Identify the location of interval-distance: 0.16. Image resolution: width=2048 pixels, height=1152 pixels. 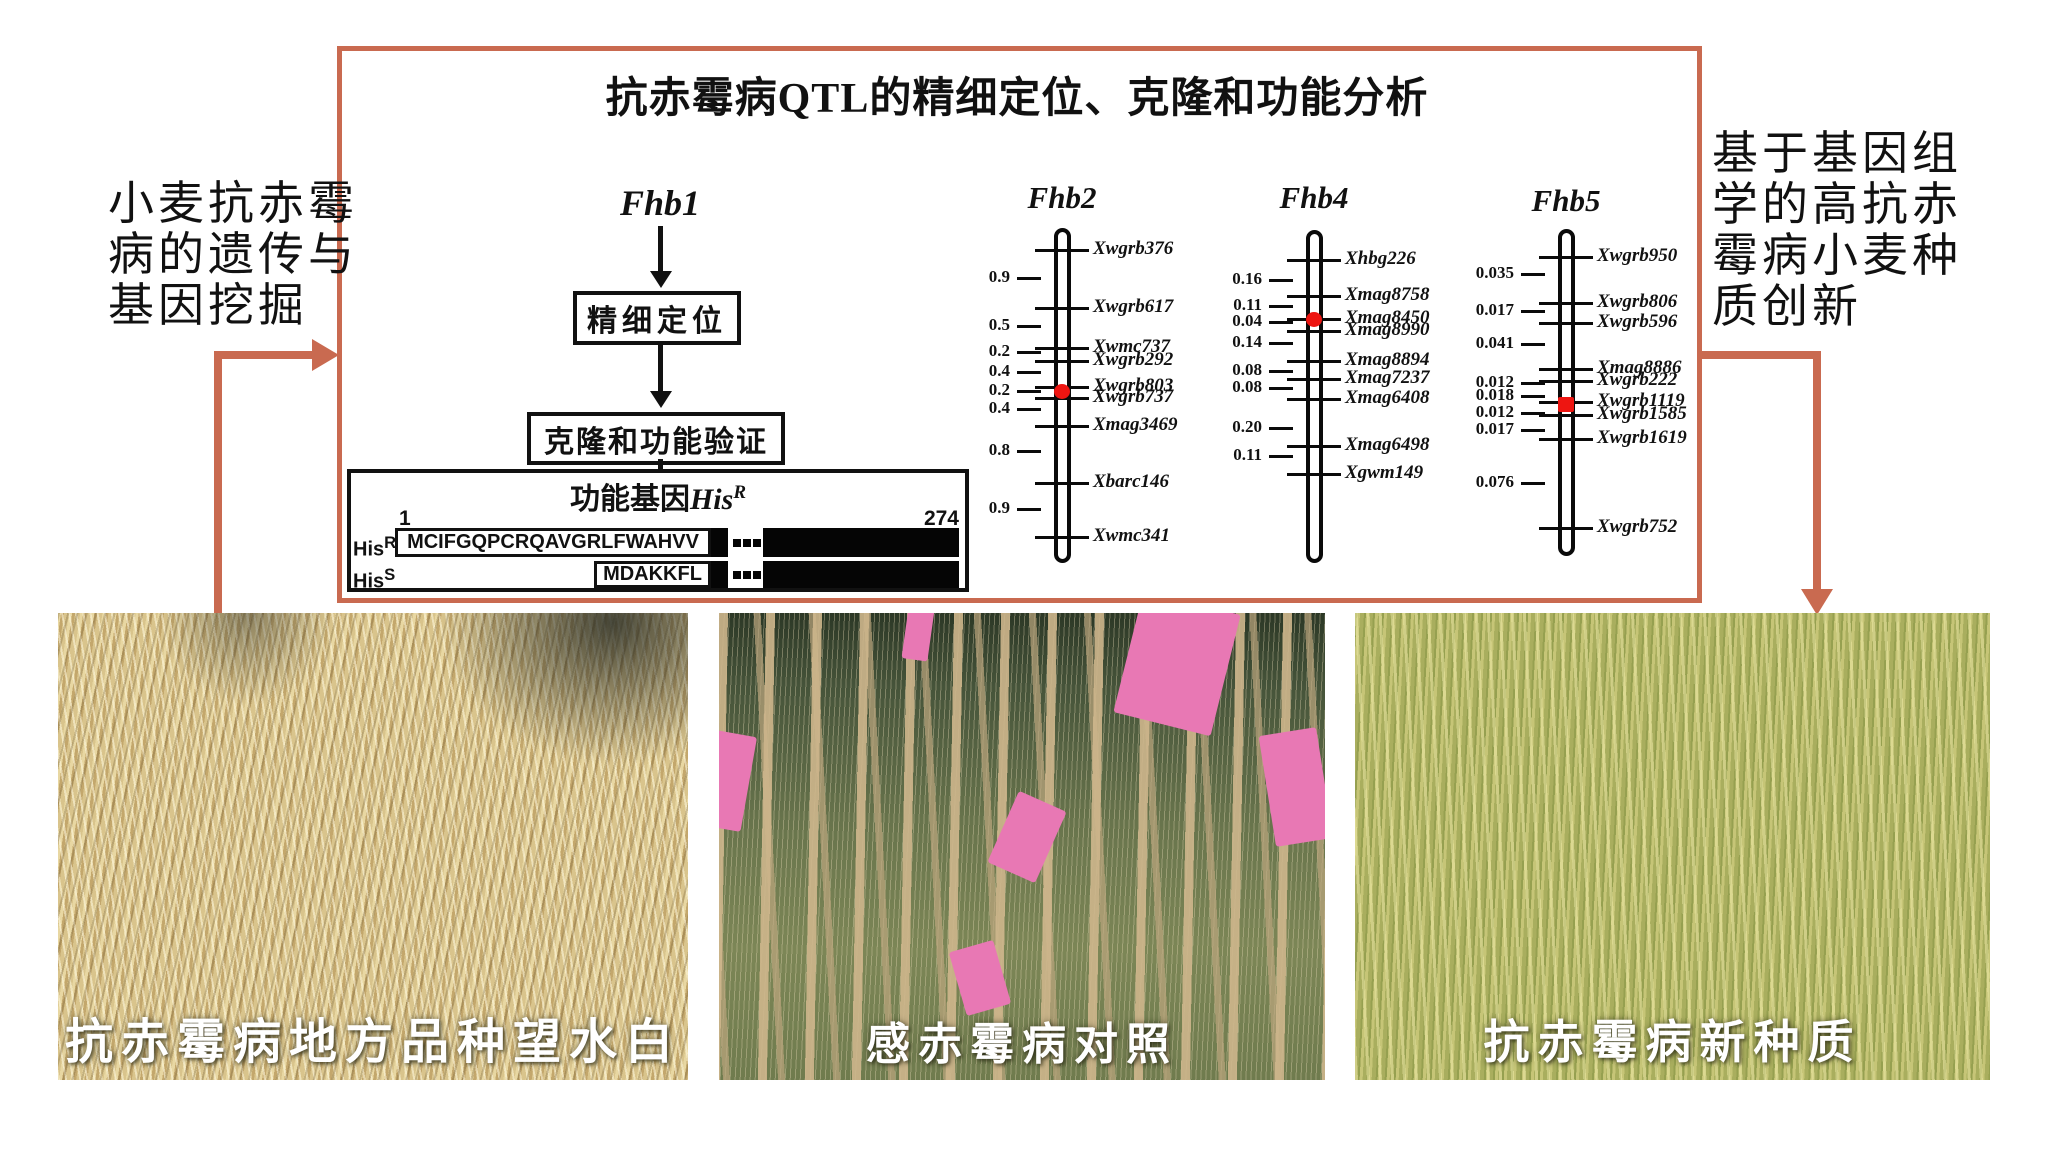
(1247, 278).